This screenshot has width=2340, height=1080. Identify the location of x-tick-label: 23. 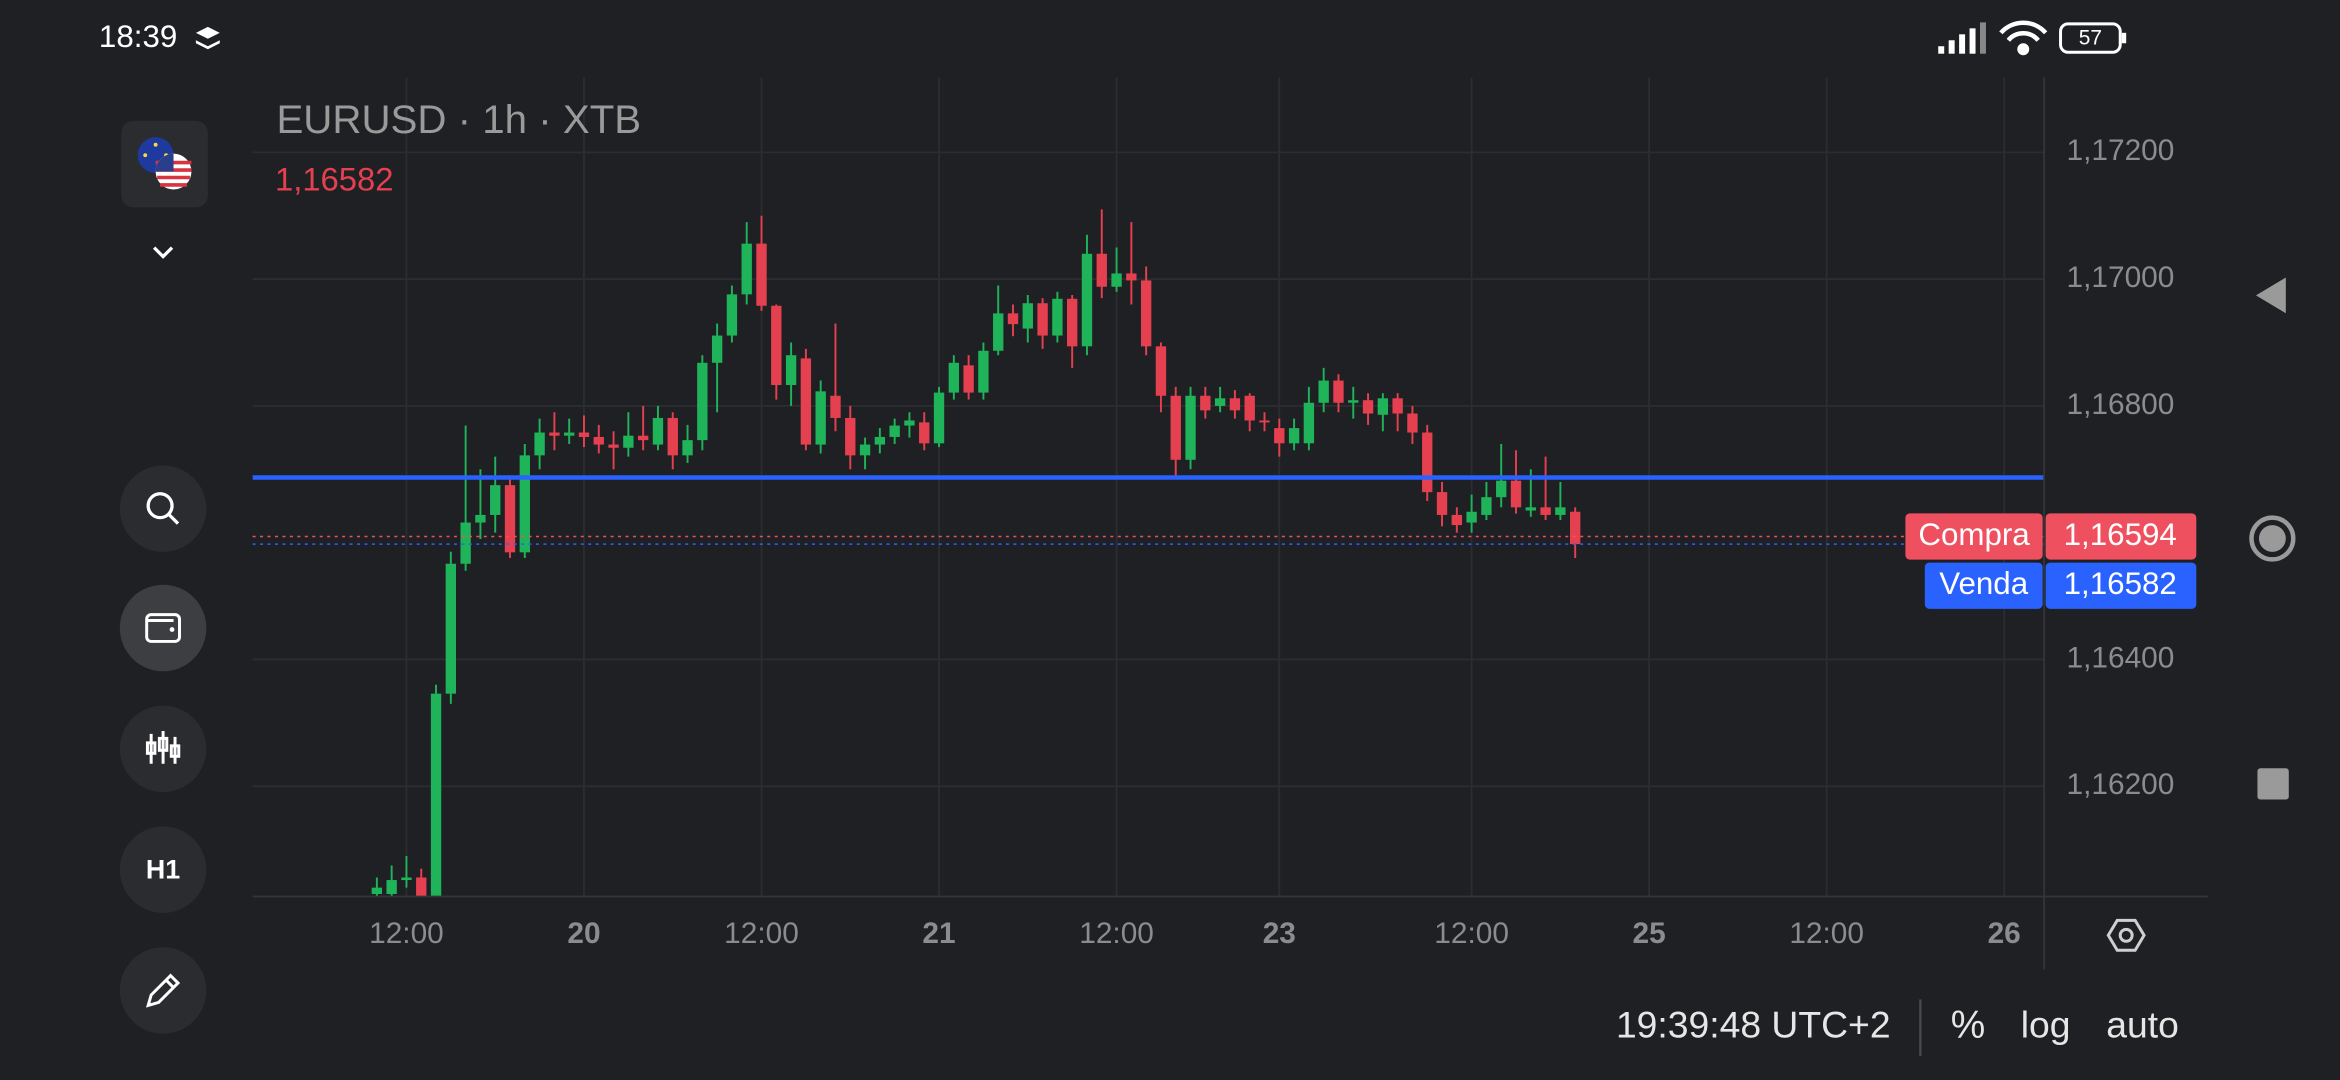
(1279, 933).